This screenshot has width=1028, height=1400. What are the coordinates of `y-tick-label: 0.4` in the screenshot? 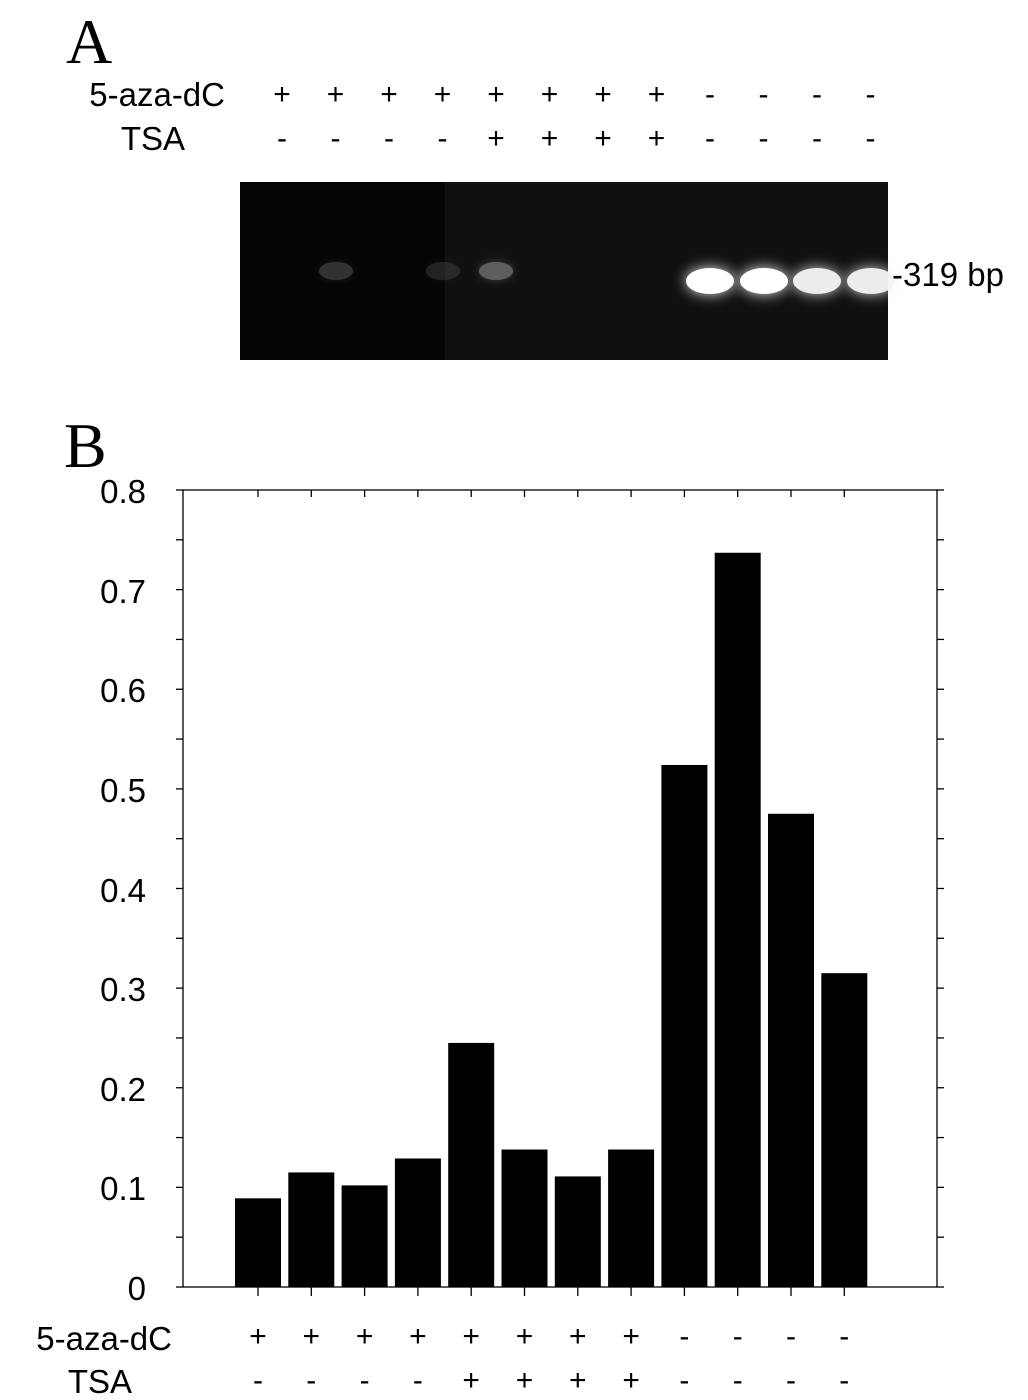 It's located at (123, 890).